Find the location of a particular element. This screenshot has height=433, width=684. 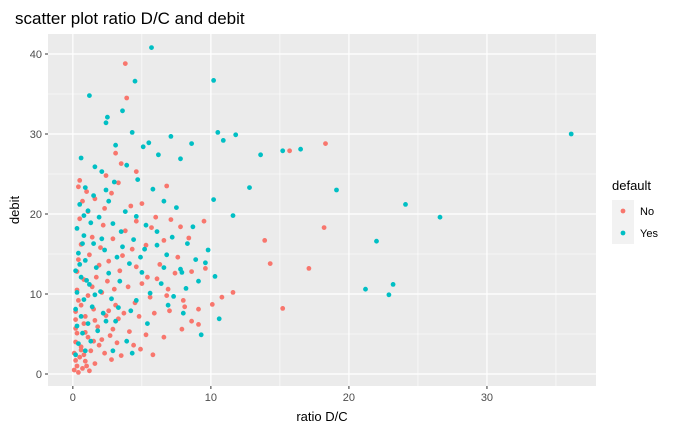

y-tick-label: 10 is located at coordinates (36, 295).